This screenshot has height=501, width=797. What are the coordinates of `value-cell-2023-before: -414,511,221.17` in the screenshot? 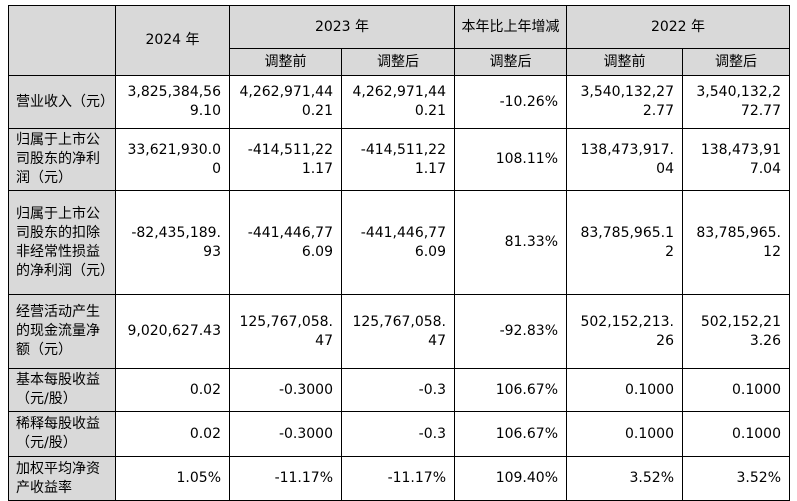 It's located at (285, 159).